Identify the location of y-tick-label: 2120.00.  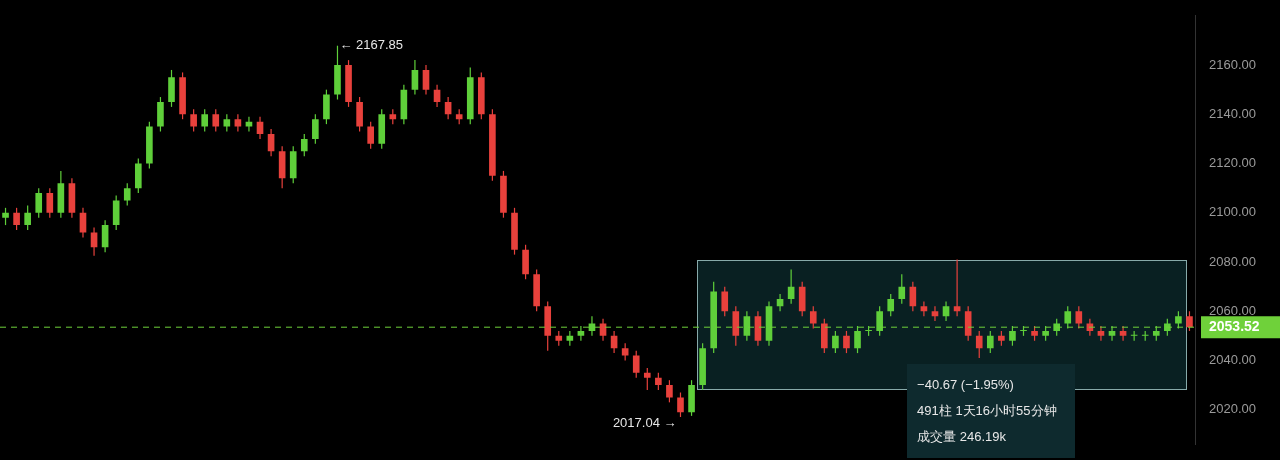
(1232, 163).